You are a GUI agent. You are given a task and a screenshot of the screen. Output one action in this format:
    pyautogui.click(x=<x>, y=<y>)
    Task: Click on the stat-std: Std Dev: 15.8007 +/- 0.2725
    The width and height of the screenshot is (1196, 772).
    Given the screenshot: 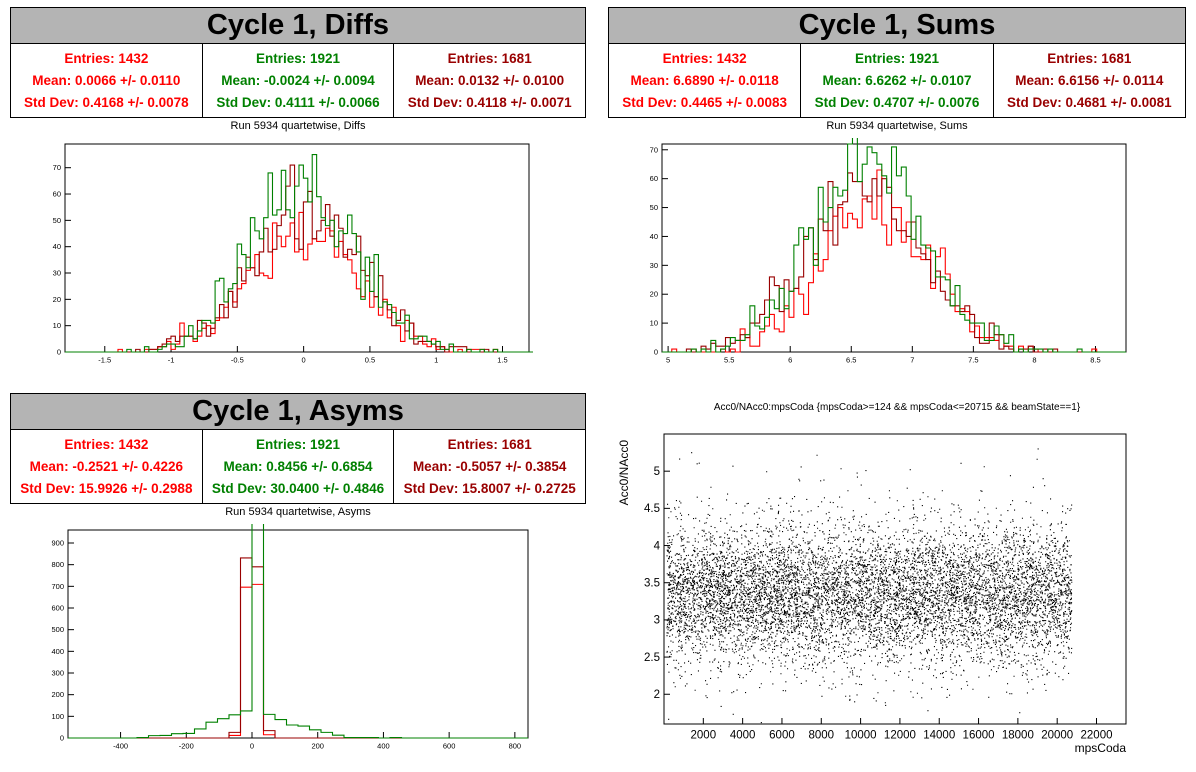 What is the action you would take?
    pyautogui.click(x=489, y=488)
    